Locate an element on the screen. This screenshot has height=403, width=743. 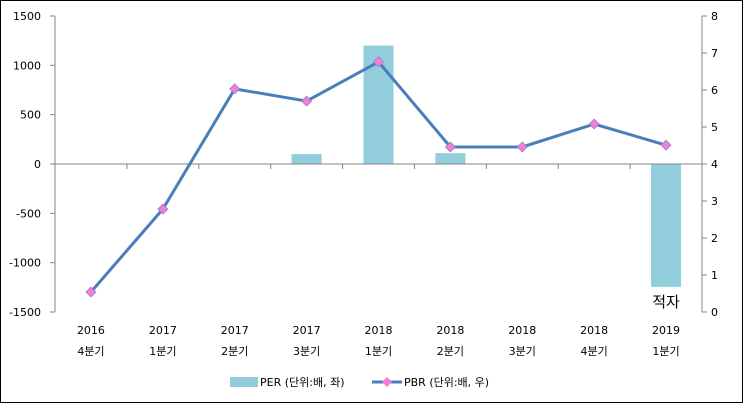
left-tick-label: 0 is located at coordinates (37, 164).